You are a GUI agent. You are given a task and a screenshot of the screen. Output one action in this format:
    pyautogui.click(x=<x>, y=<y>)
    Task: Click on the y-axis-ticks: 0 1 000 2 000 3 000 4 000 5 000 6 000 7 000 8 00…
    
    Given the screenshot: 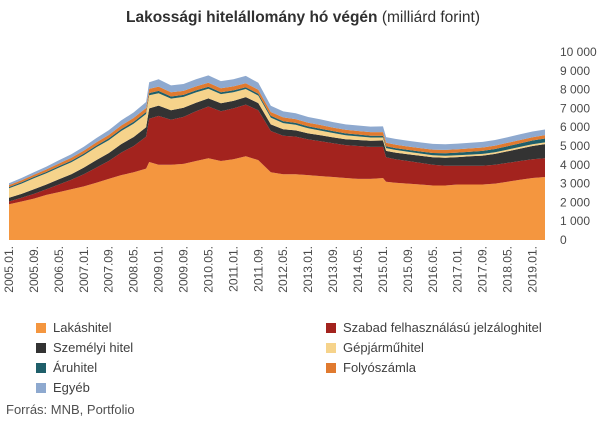 What is the action you would take?
    pyautogui.click(x=578, y=146)
    